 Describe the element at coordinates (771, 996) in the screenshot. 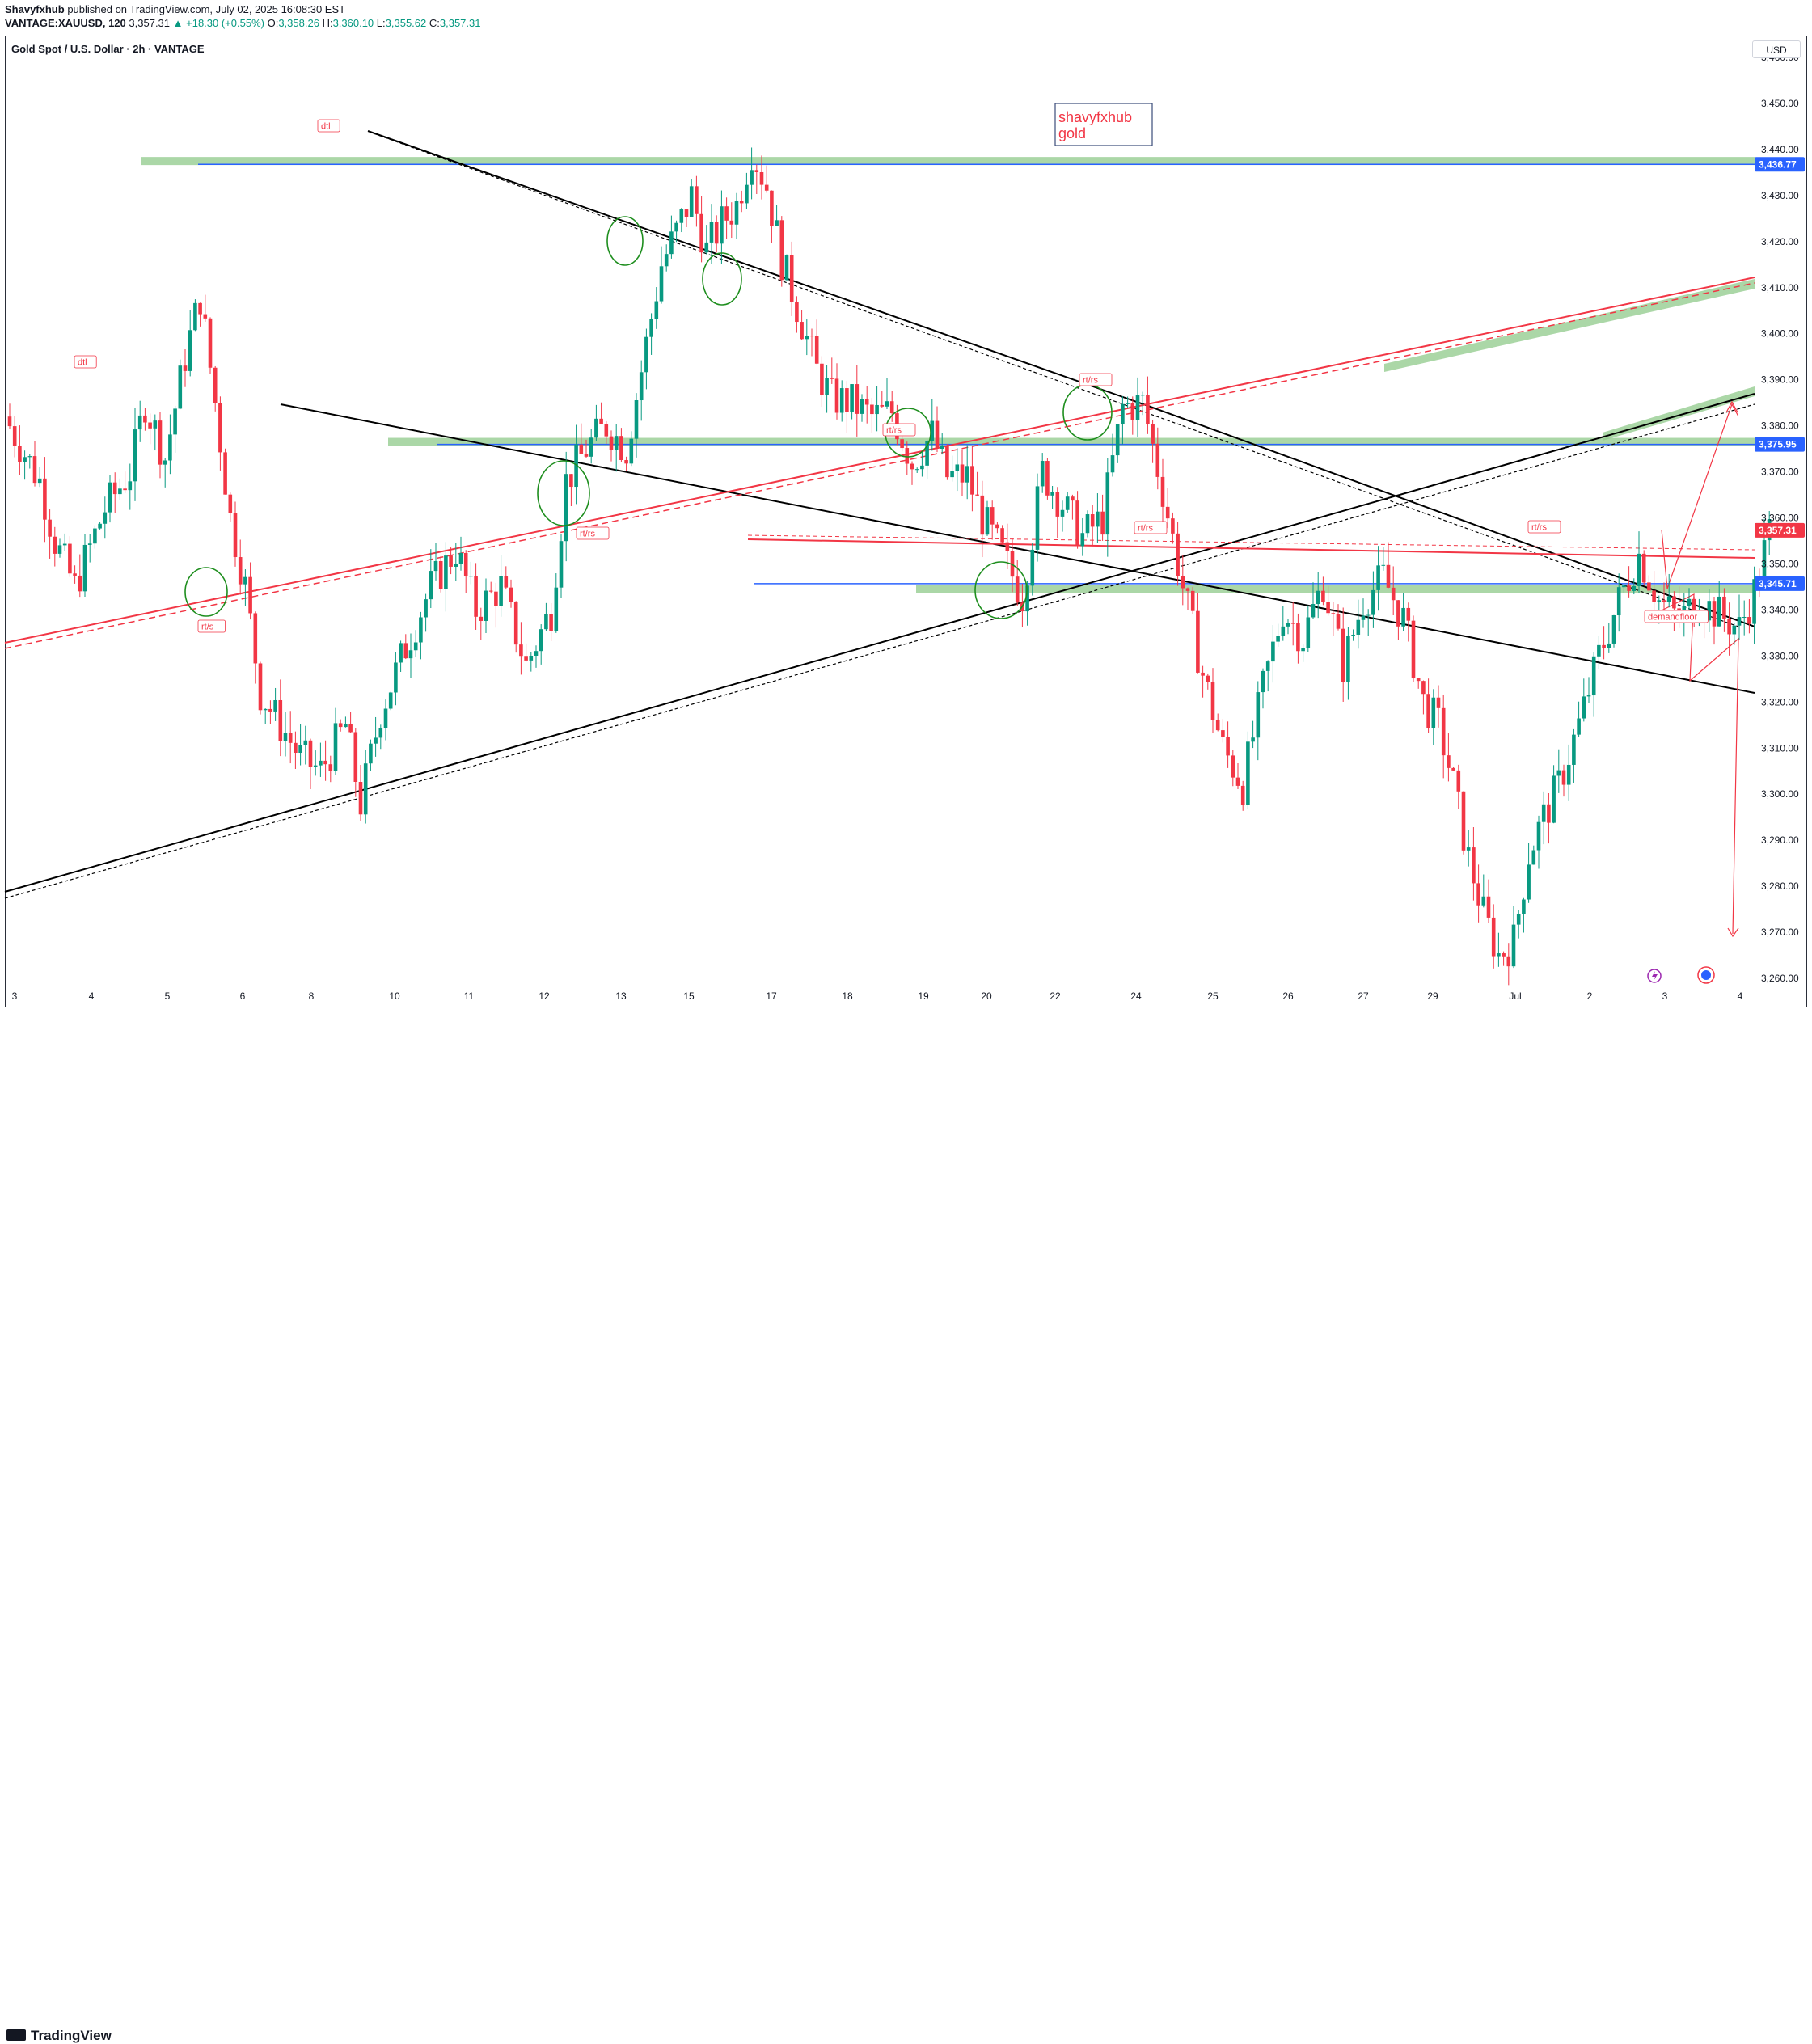

I see `x-tick-label: 17` at that location.